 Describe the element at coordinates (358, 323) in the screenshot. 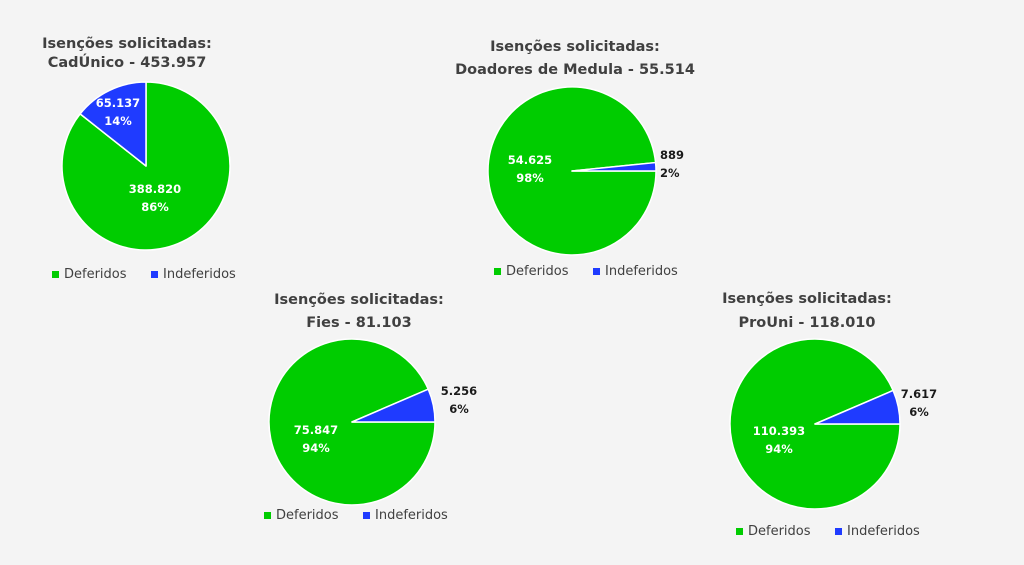

I see `chart-title-line2: Fies - 81.103` at that location.